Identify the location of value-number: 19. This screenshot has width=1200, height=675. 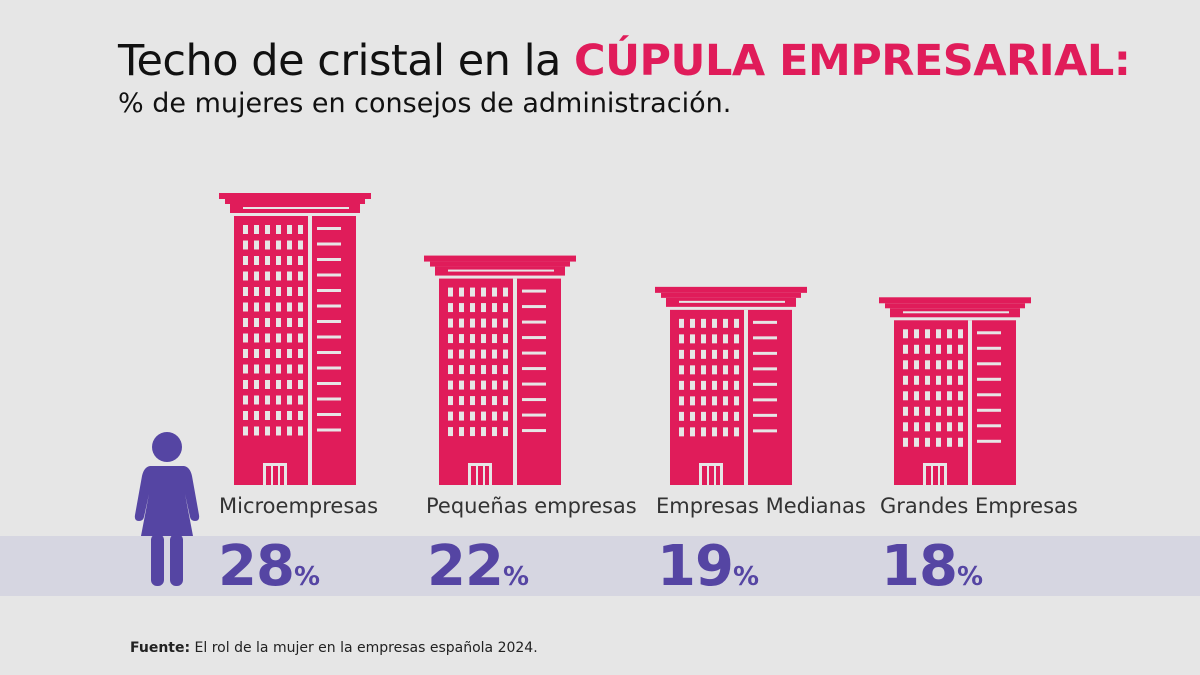
(695, 566).